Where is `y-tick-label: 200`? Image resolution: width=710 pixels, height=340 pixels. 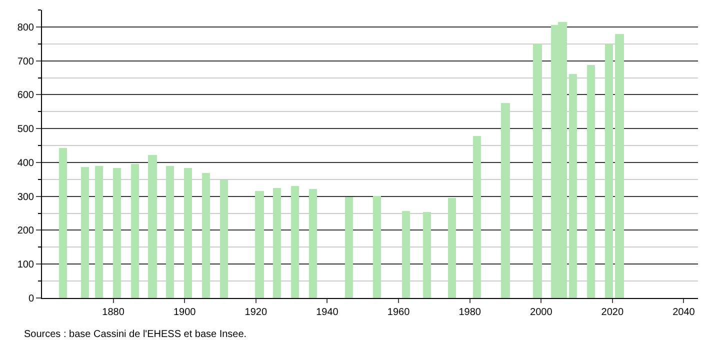
y-tick-label: 200 is located at coordinates (25, 231).